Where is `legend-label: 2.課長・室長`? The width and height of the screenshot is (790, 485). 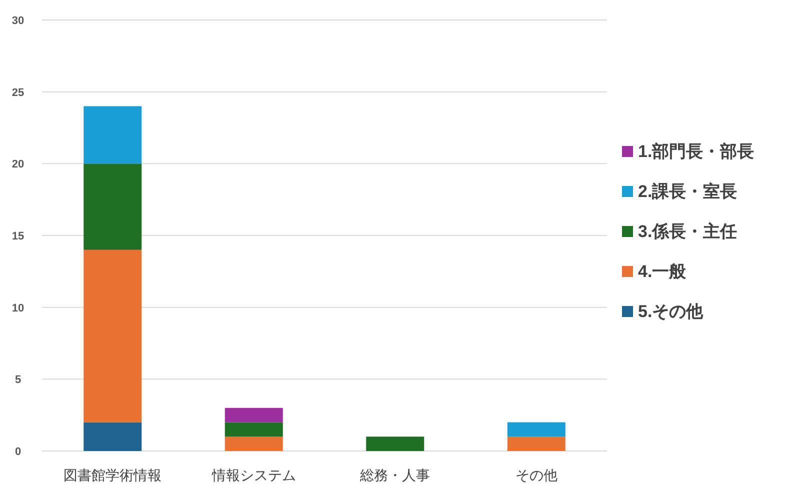
legend-label: 2.課長・室長 is located at coordinates (688, 191).